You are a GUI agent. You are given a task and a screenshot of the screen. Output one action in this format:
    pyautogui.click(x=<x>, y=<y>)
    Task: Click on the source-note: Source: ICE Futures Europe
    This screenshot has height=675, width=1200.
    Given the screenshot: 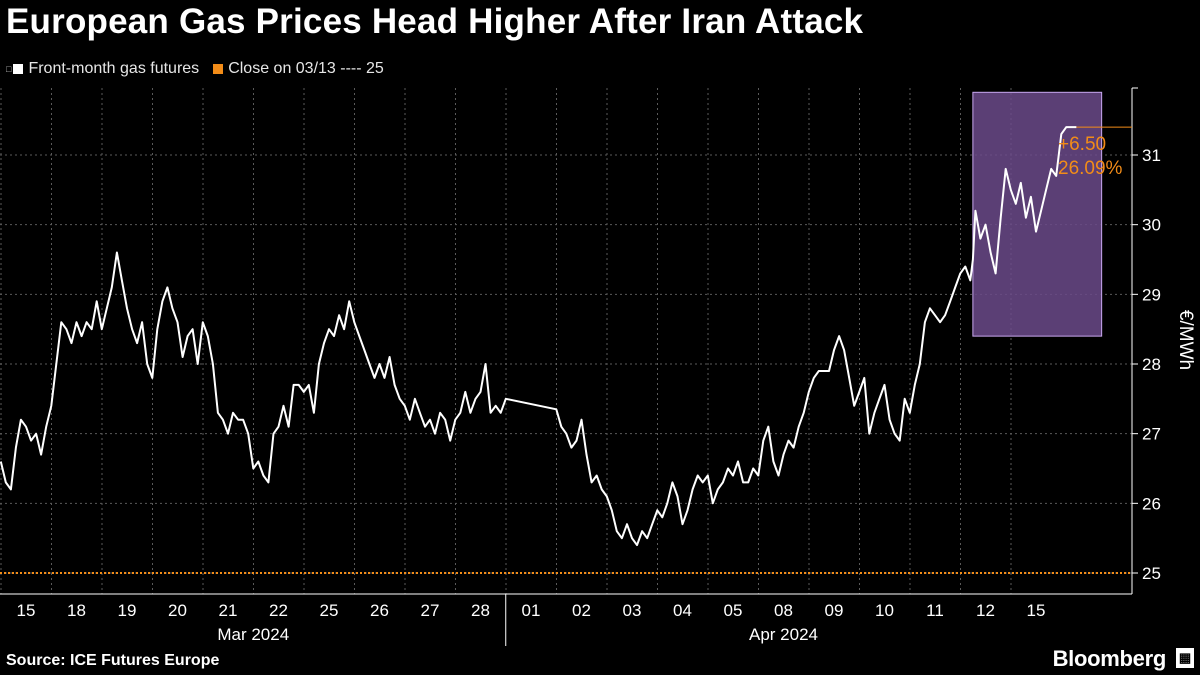 What is the action you would take?
    pyautogui.click(x=113, y=660)
    